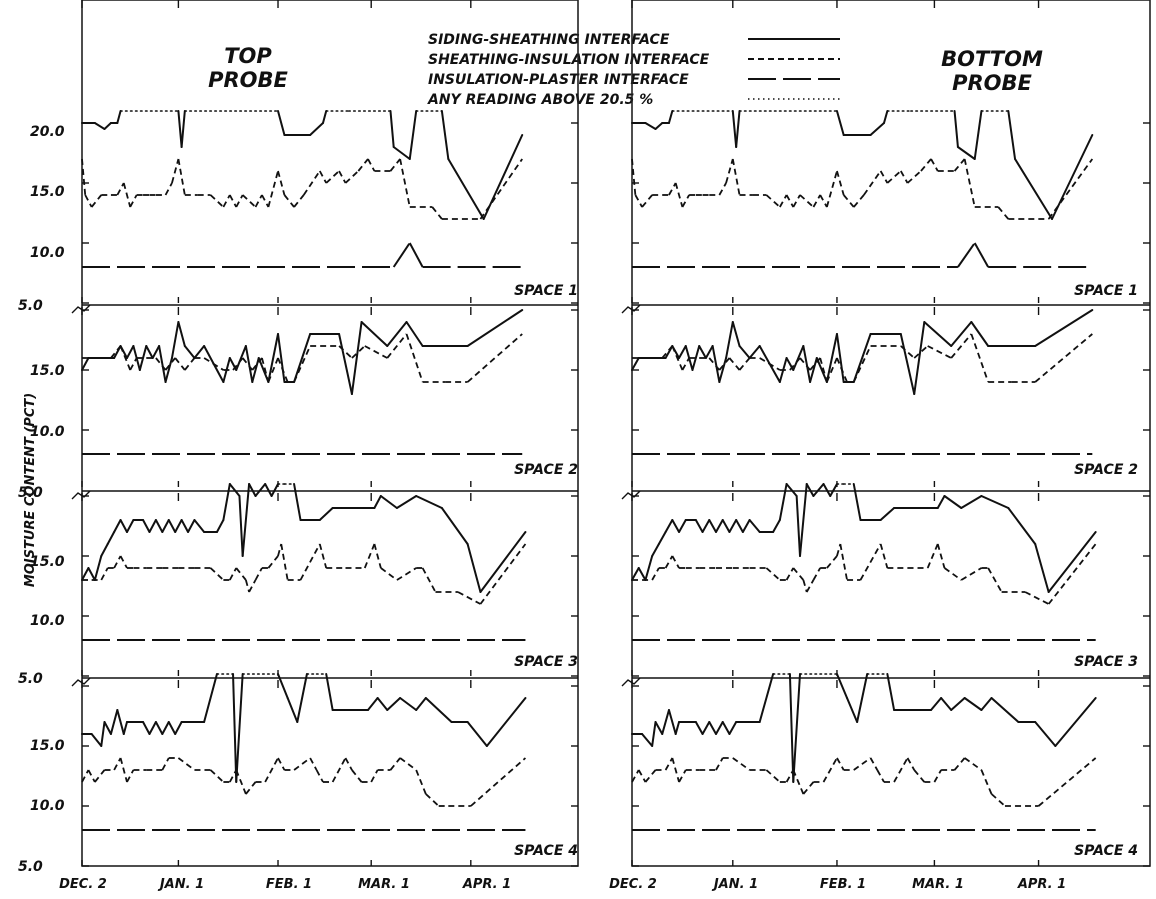 This screenshot has height=899, width=1156. Describe the element at coordinates (549, 40) in the screenshot. I see `legend-label-siding-sheathing: SIDING-SHEATHING INTERFACE` at that location.